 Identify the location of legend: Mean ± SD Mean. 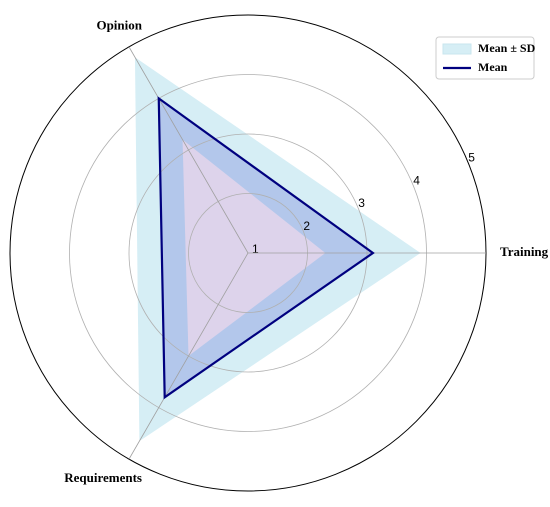
(485, 58).